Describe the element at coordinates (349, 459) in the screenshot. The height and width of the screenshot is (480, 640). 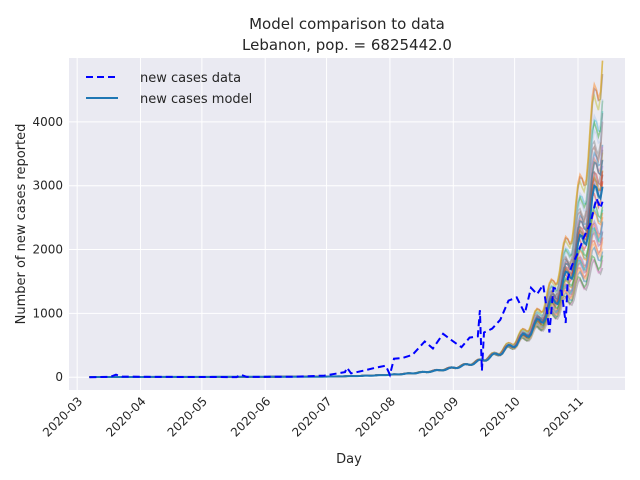
I see `x-axis-label: Day` at that location.